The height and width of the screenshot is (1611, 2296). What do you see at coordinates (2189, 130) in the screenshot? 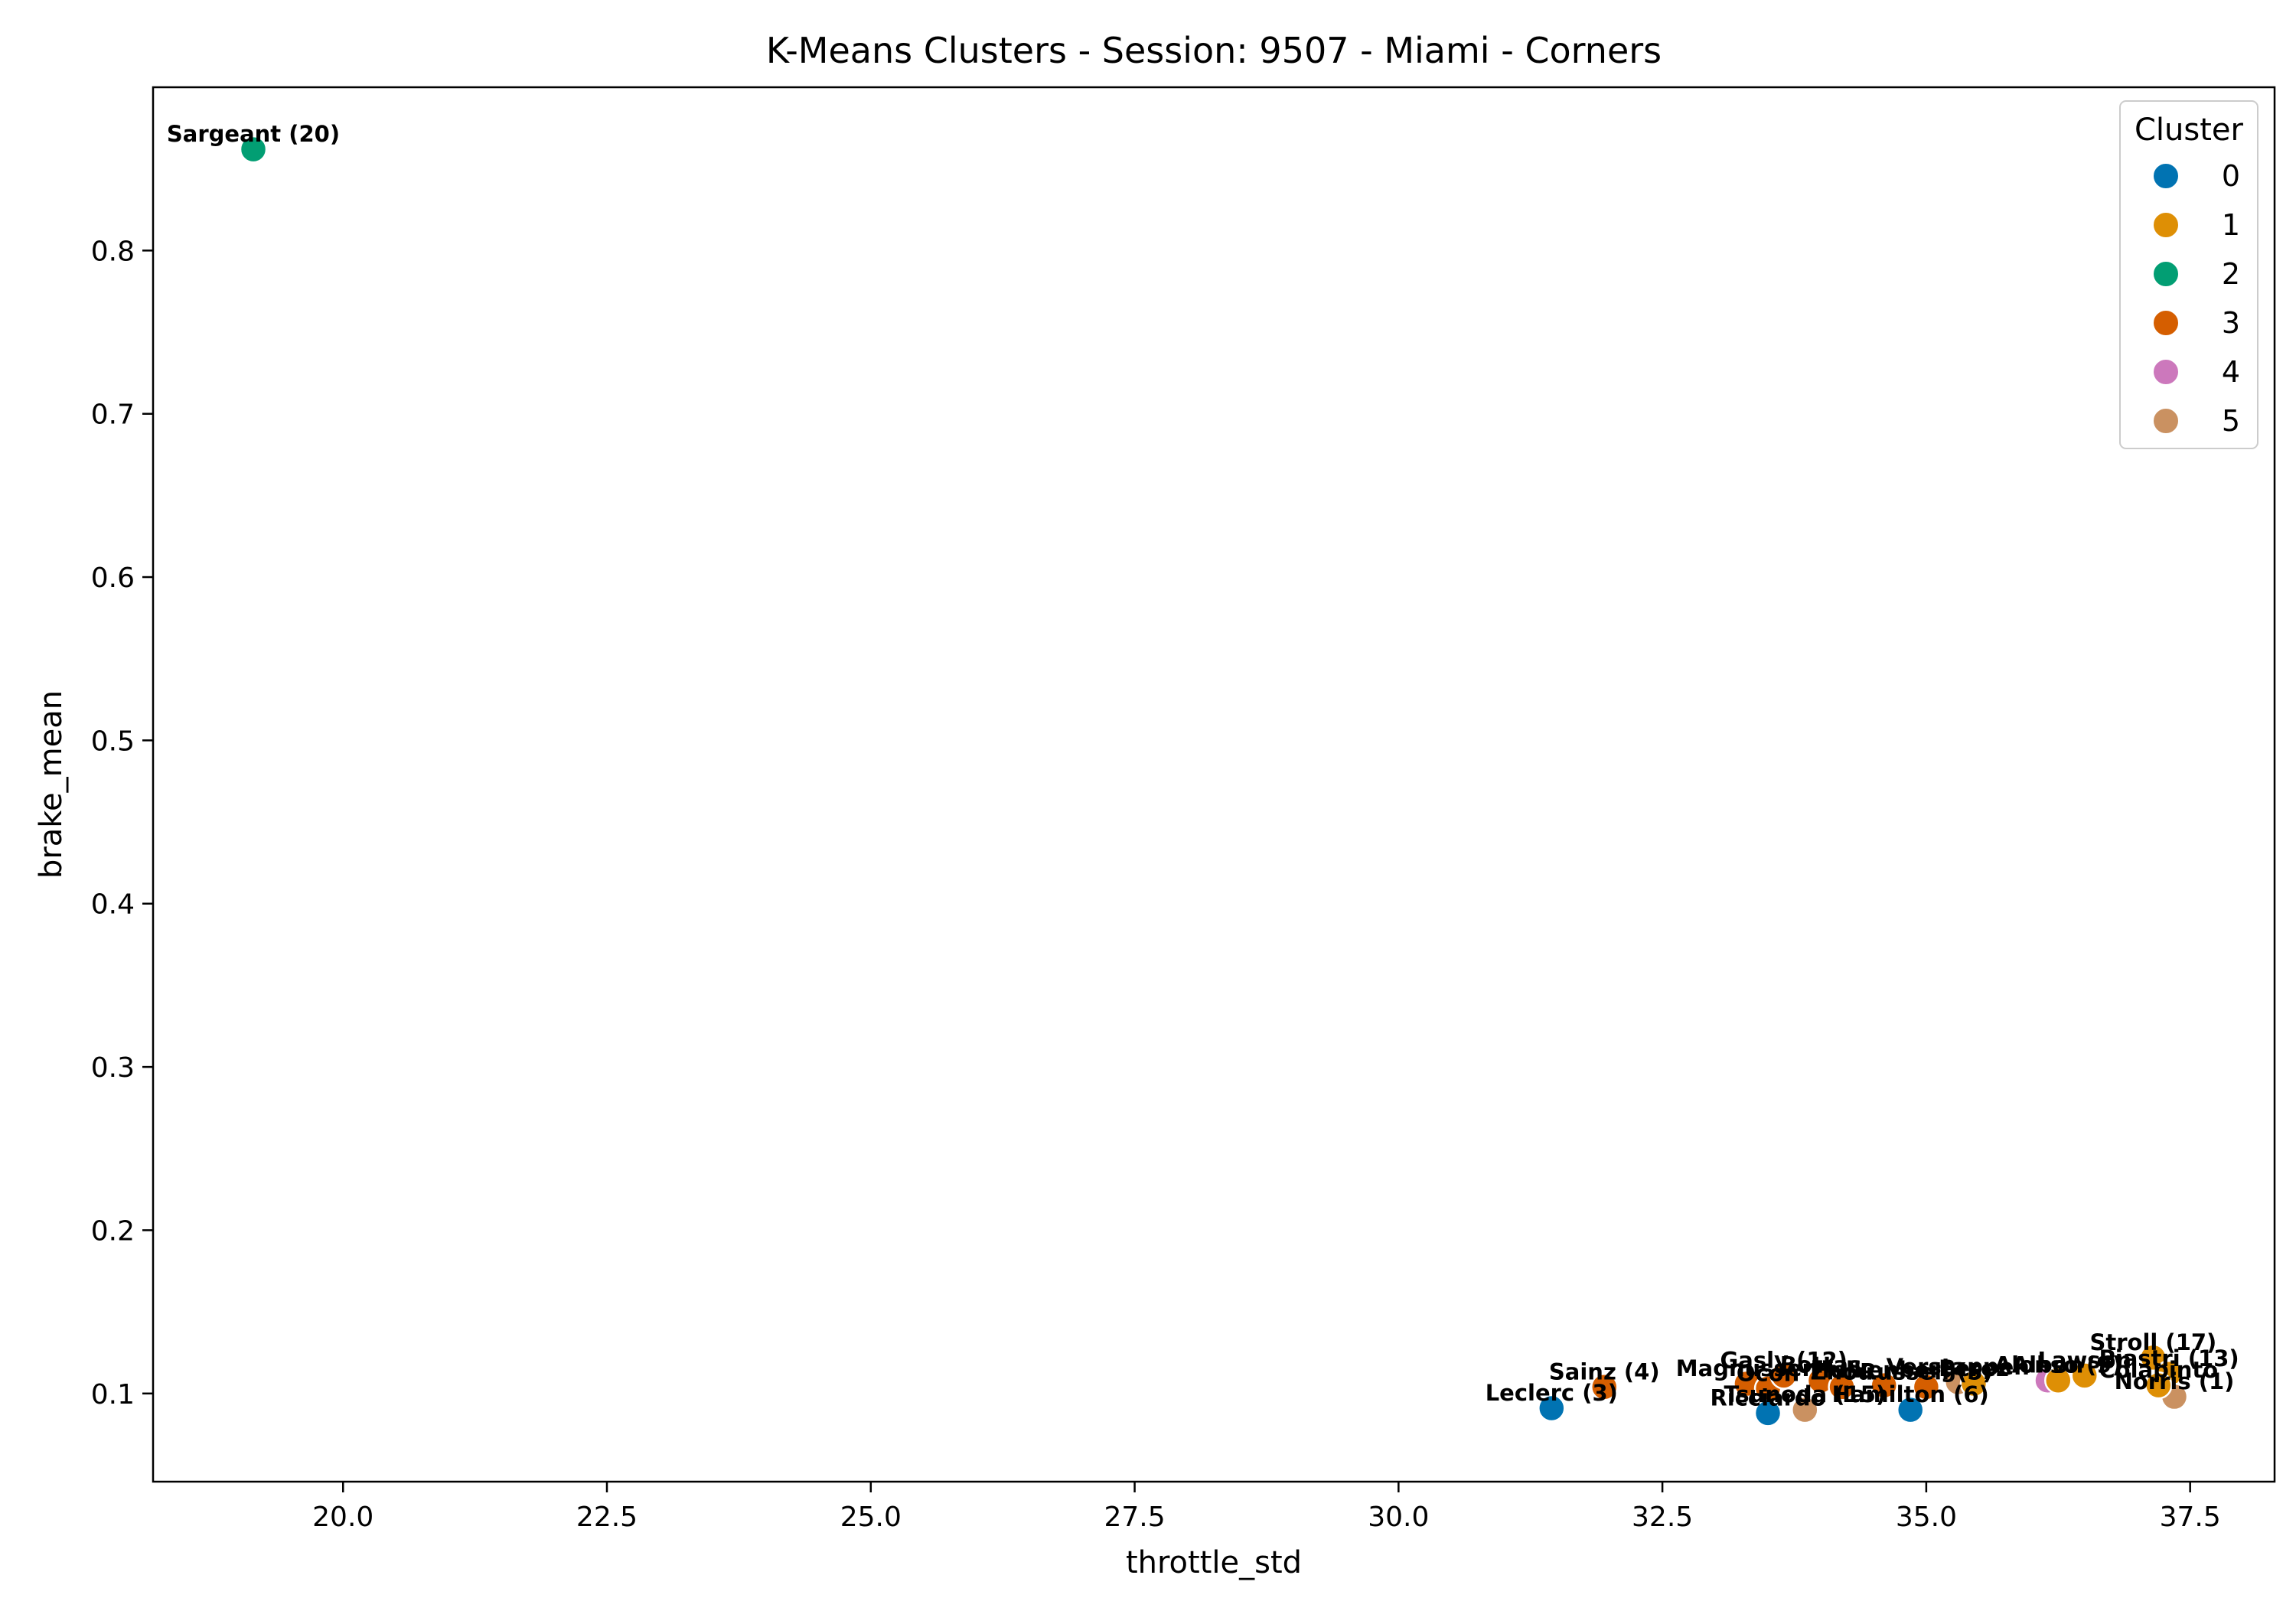
I see `legend-title: Cluster` at bounding box center [2189, 130].